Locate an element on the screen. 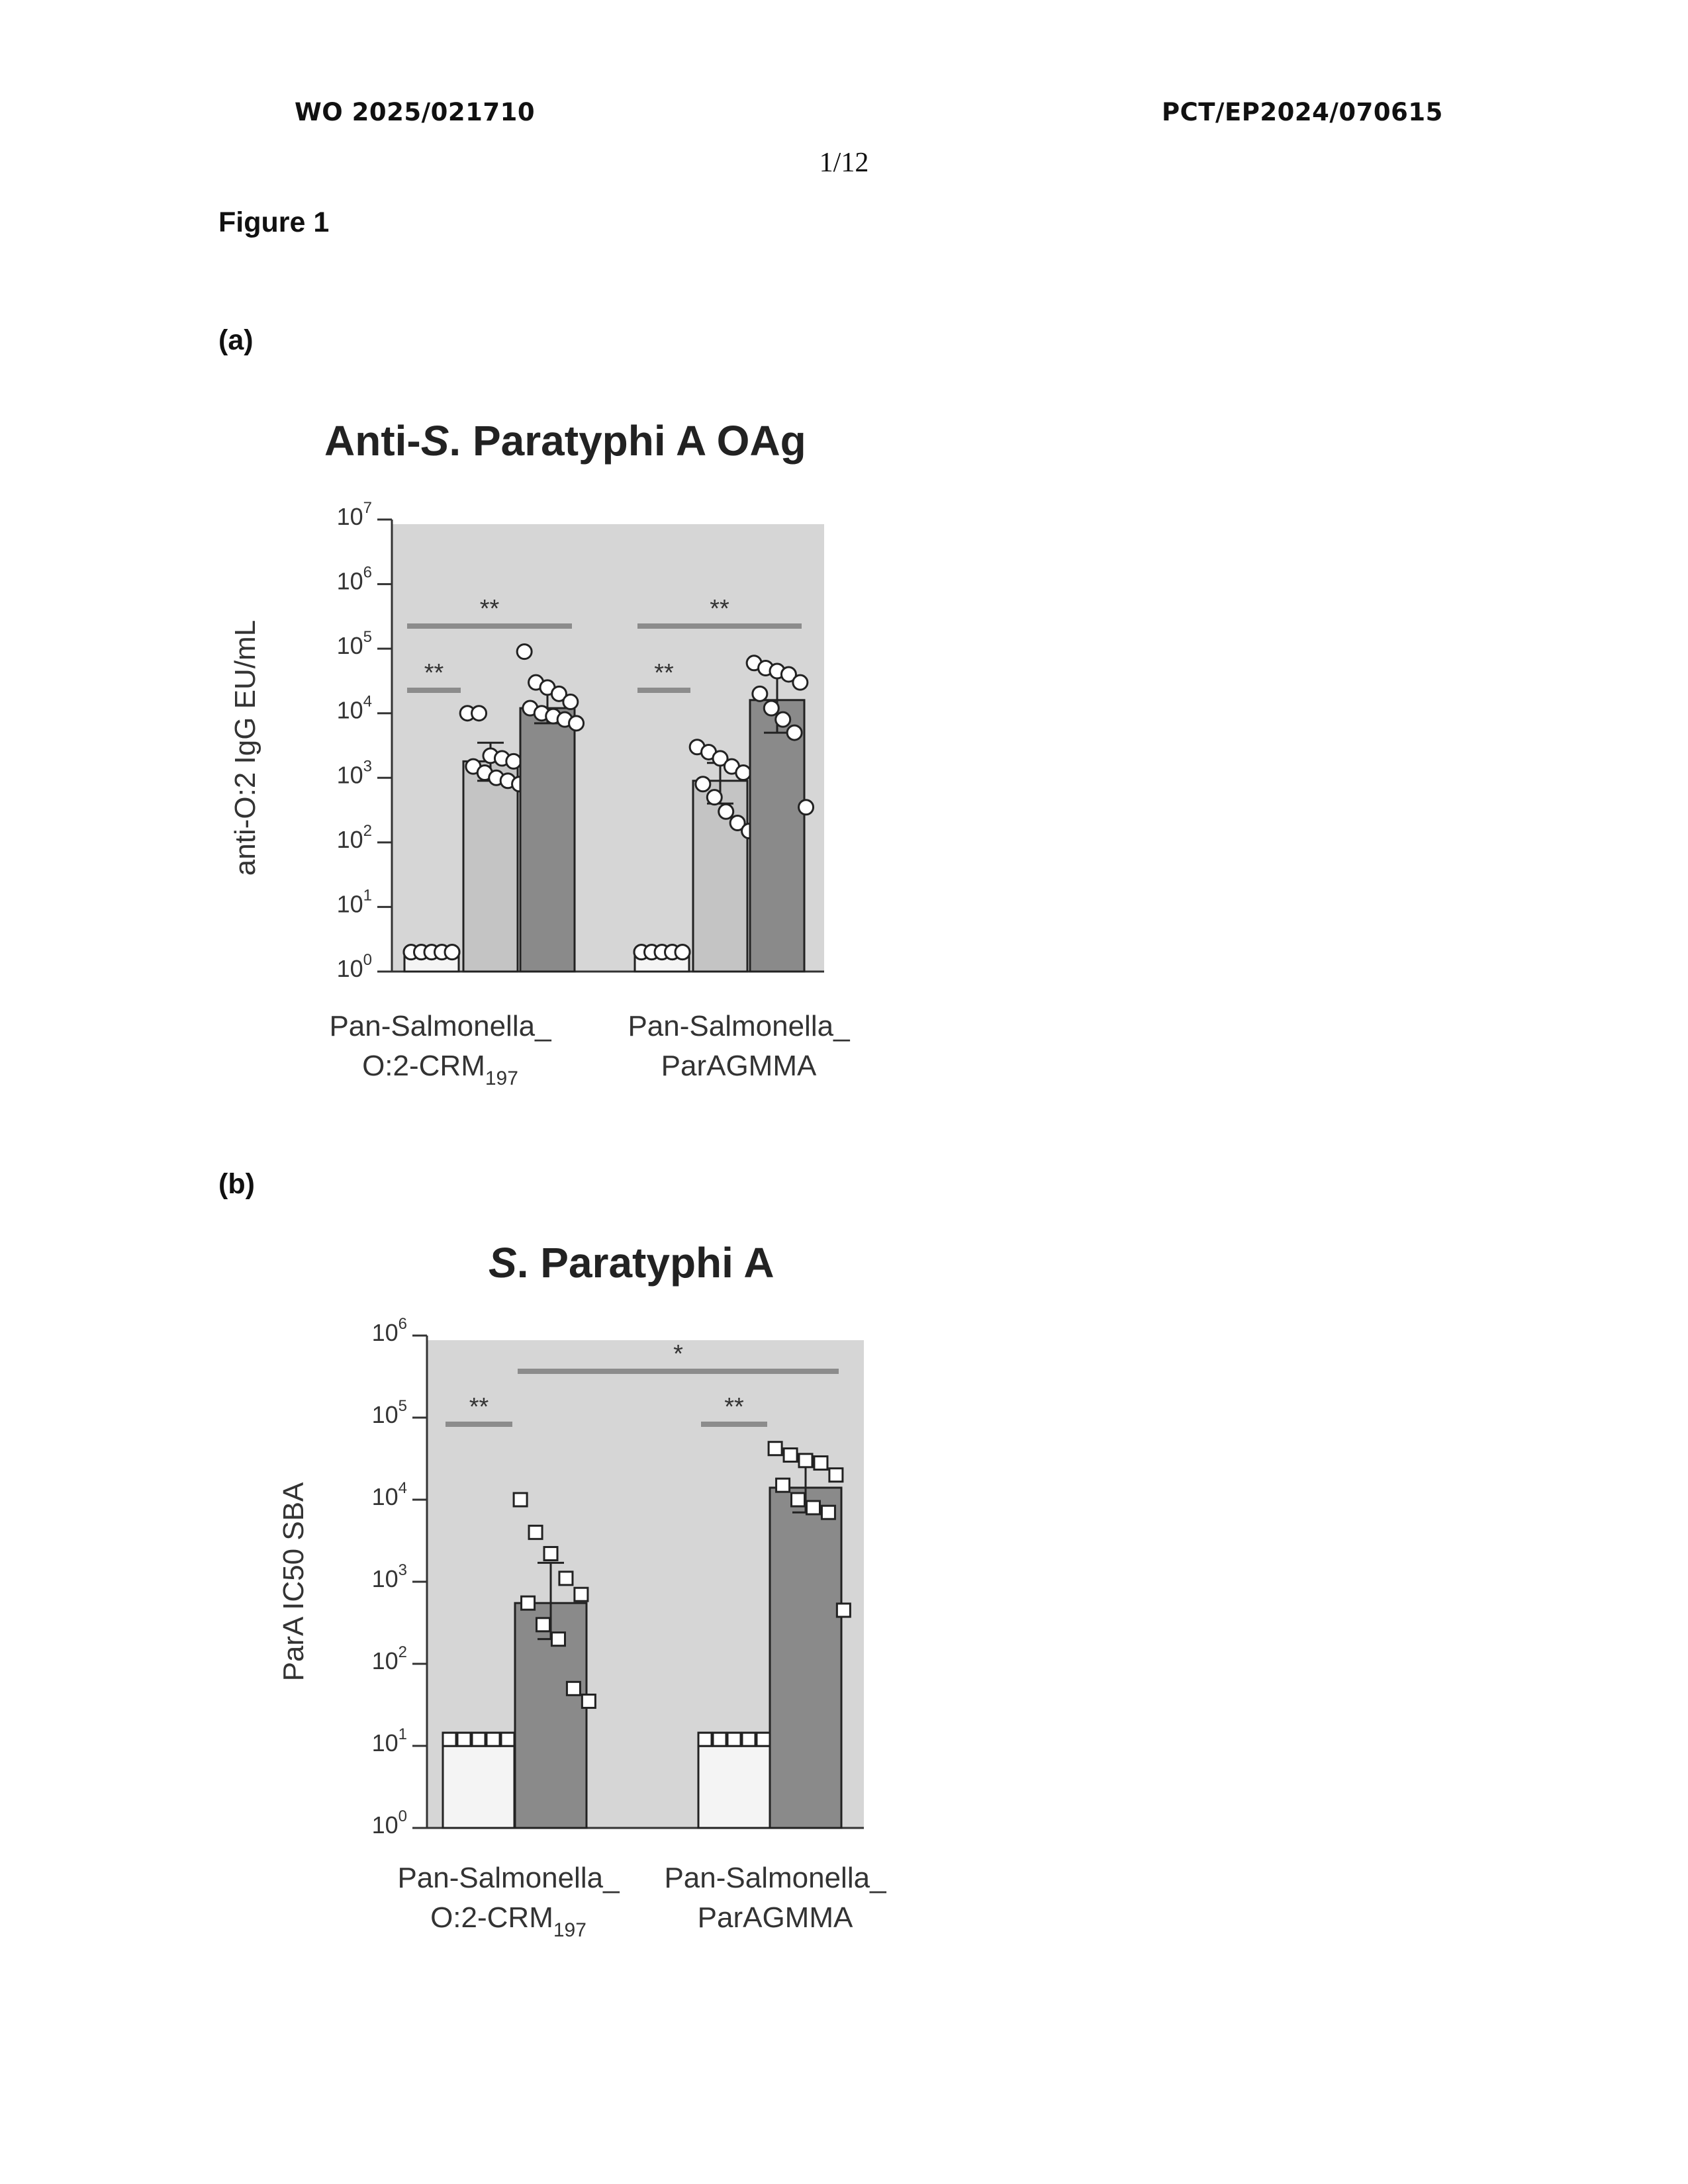  chart-title-rest: . Paratyphi A OAg is located at coordinates (627, 441).